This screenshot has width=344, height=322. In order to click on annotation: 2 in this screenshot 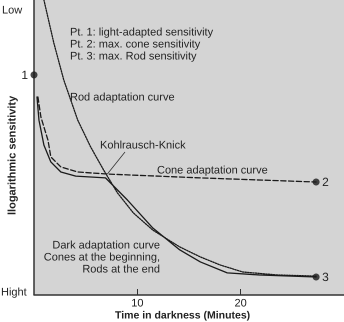, I will do `click(326, 182)`.